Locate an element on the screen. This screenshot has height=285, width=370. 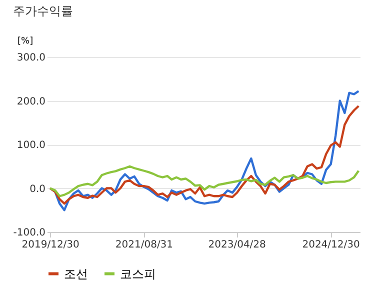
y-tick-label: 0.0 is located at coordinates (38, 189).